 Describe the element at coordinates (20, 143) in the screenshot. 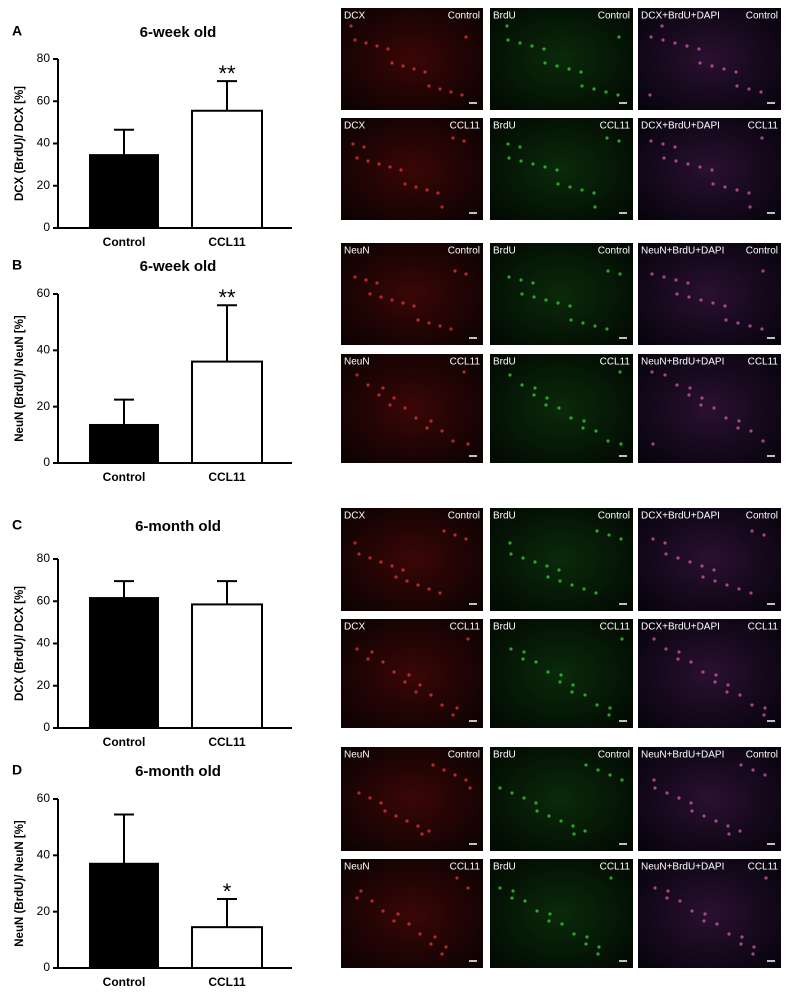

I see `y-axis-label: DCX (BrdU)/ DCX [%]` at that location.